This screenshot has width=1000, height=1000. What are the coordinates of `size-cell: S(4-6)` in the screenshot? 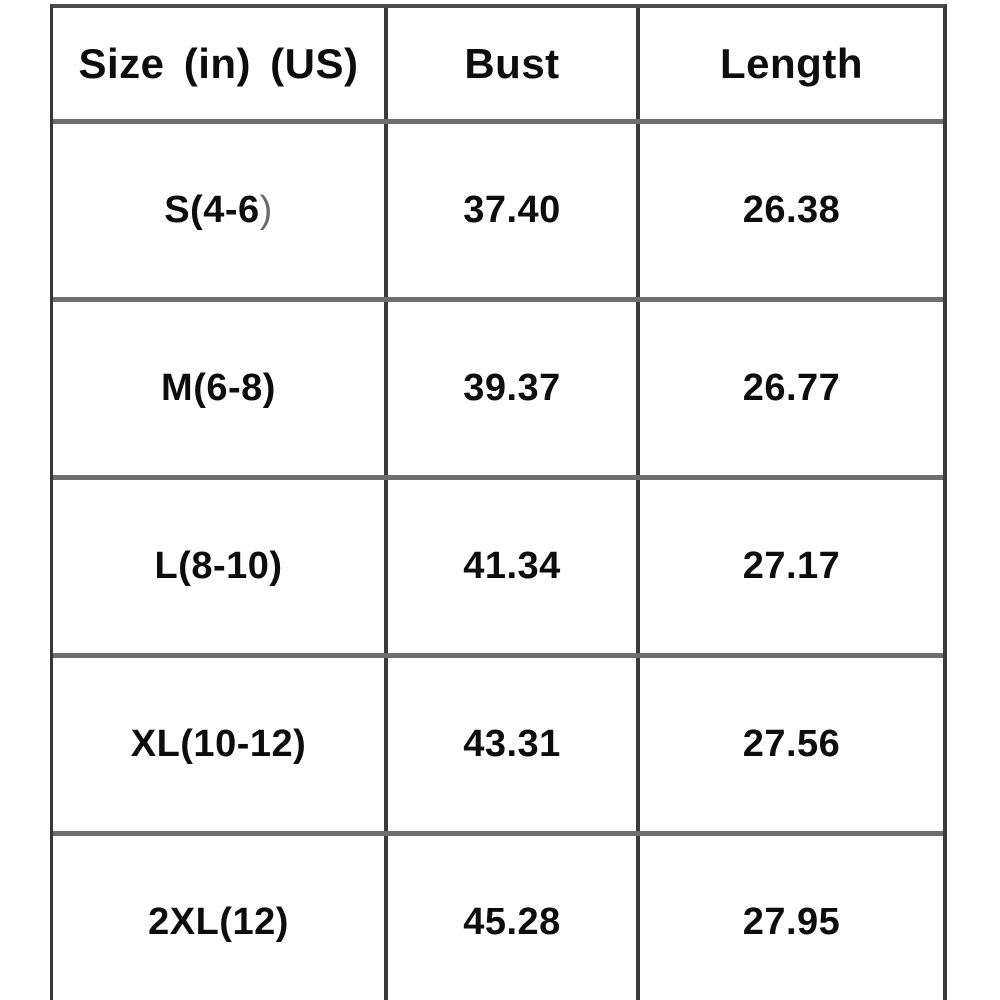 It's located at (218, 210).